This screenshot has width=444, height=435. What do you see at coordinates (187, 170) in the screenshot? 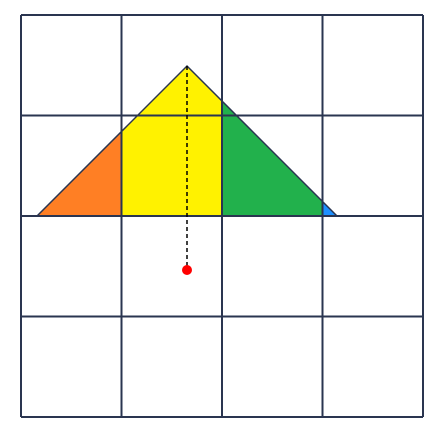
I see `altitude-group` at bounding box center [187, 170].